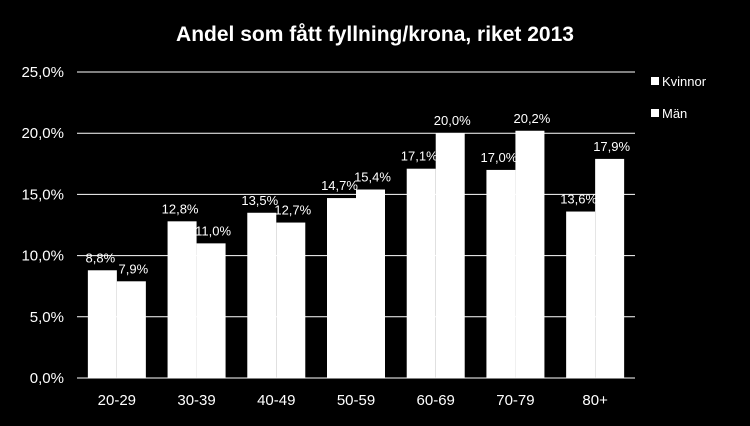  What do you see at coordinates (47, 378) in the screenshot?
I see `y-tick-label: 0,0%` at bounding box center [47, 378].